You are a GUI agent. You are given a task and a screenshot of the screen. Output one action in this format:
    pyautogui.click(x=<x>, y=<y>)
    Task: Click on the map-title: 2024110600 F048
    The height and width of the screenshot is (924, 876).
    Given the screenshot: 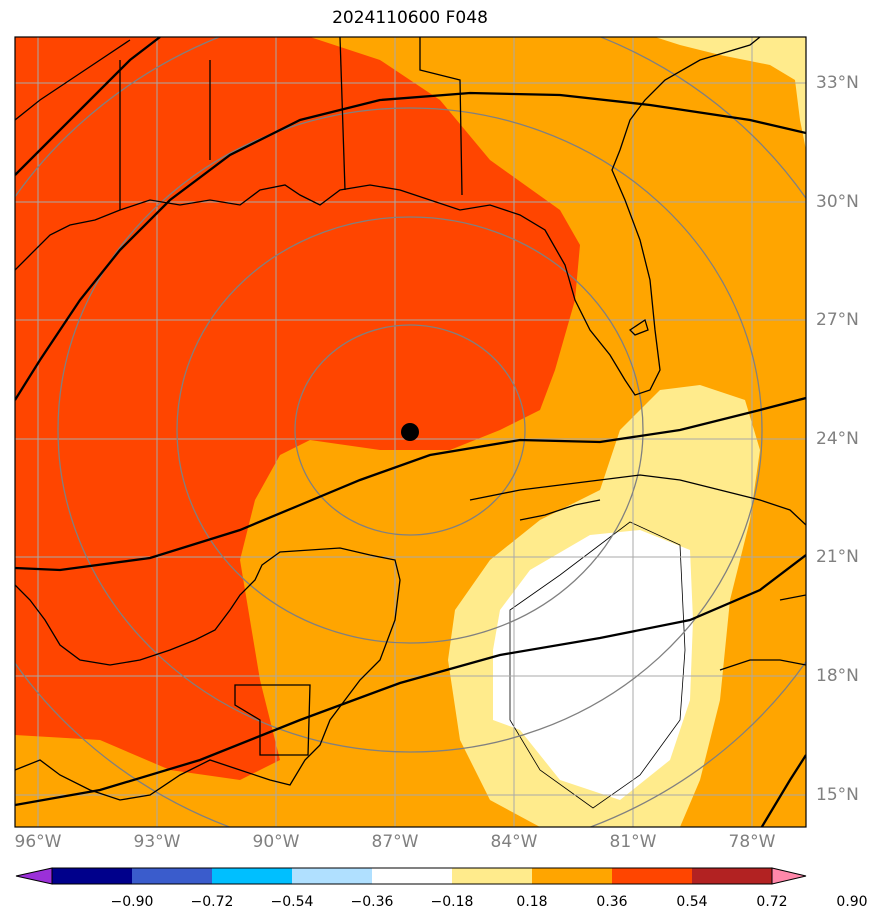 What is the action you would take?
    pyautogui.click(x=410, y=18)
    